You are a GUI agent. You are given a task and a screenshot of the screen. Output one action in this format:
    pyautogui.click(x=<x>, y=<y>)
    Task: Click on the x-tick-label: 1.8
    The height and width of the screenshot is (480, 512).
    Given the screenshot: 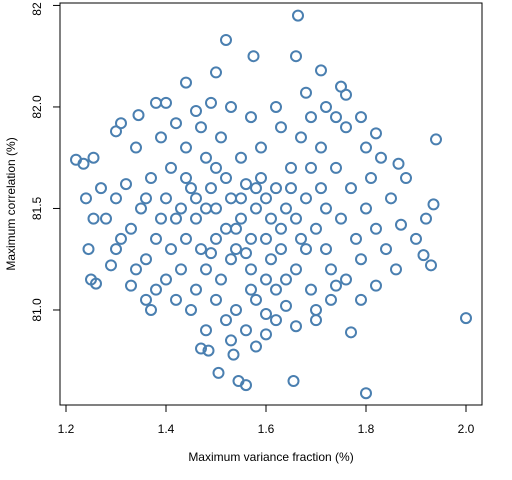 What is the action you would take?
    pyautogui.click(x=366, y=429)
    